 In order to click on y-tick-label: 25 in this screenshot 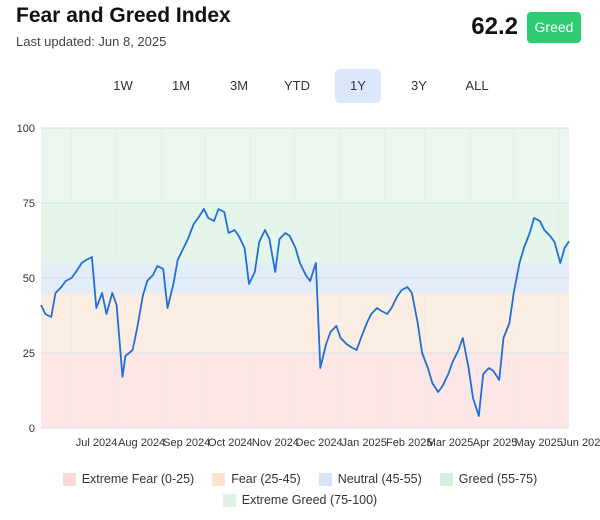, I will do `click(29, 354)`.